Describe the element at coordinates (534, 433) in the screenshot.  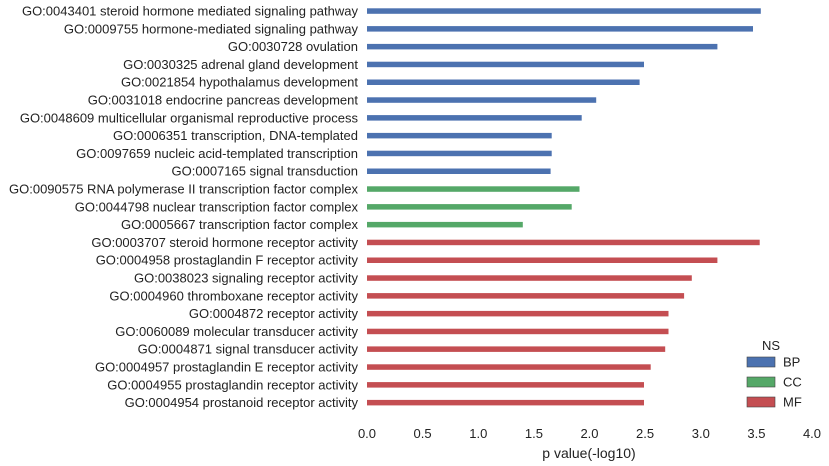
I see `x-tick-label: 1.5` at that location.